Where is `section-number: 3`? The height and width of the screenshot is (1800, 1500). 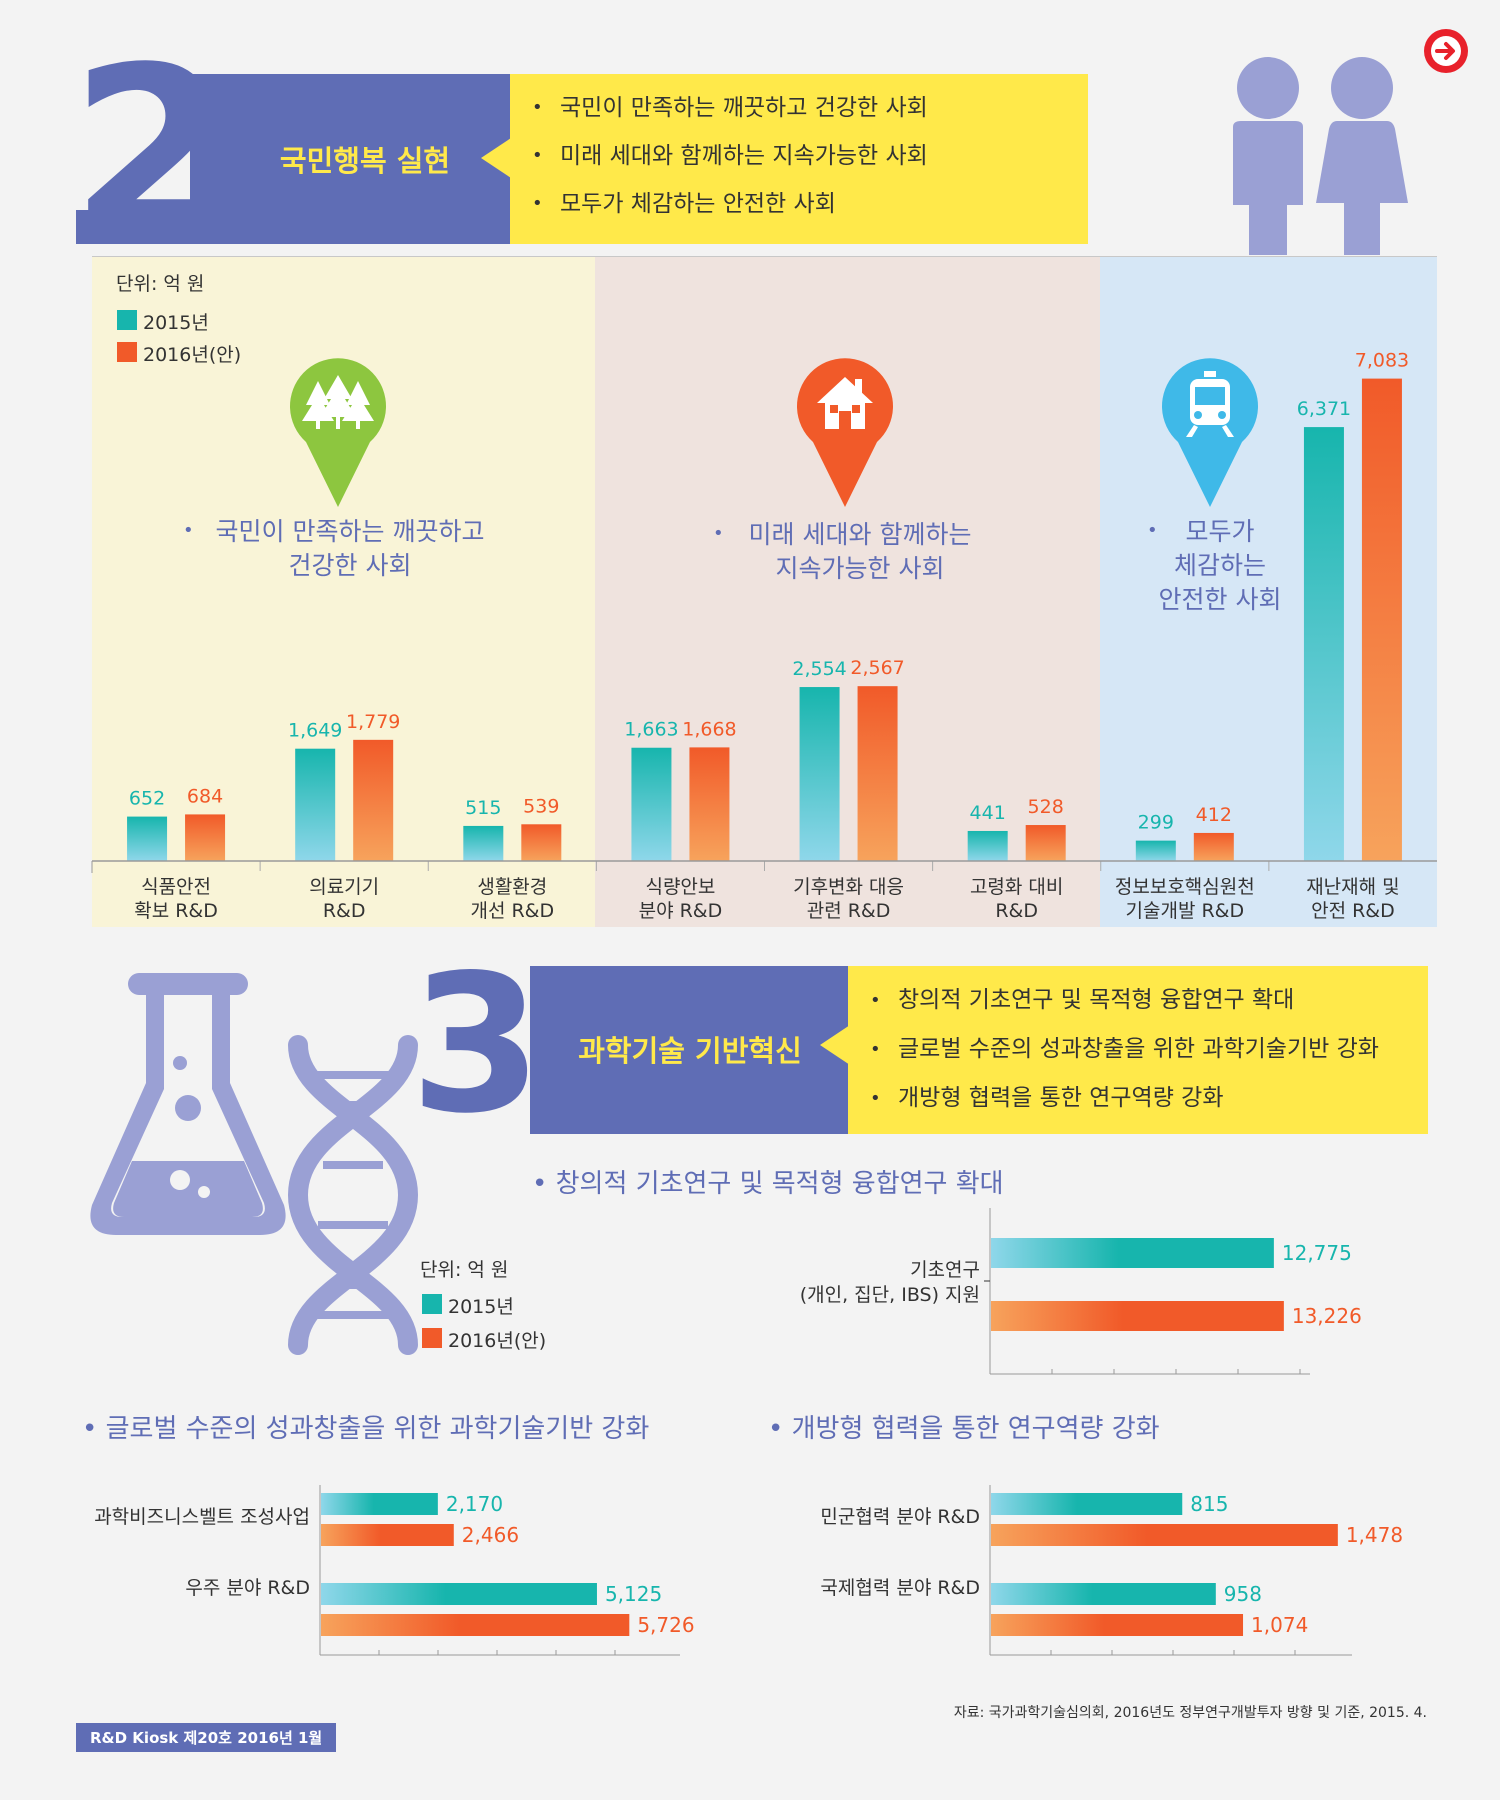 section-number: 3 is located at coordinates (476, 1044).